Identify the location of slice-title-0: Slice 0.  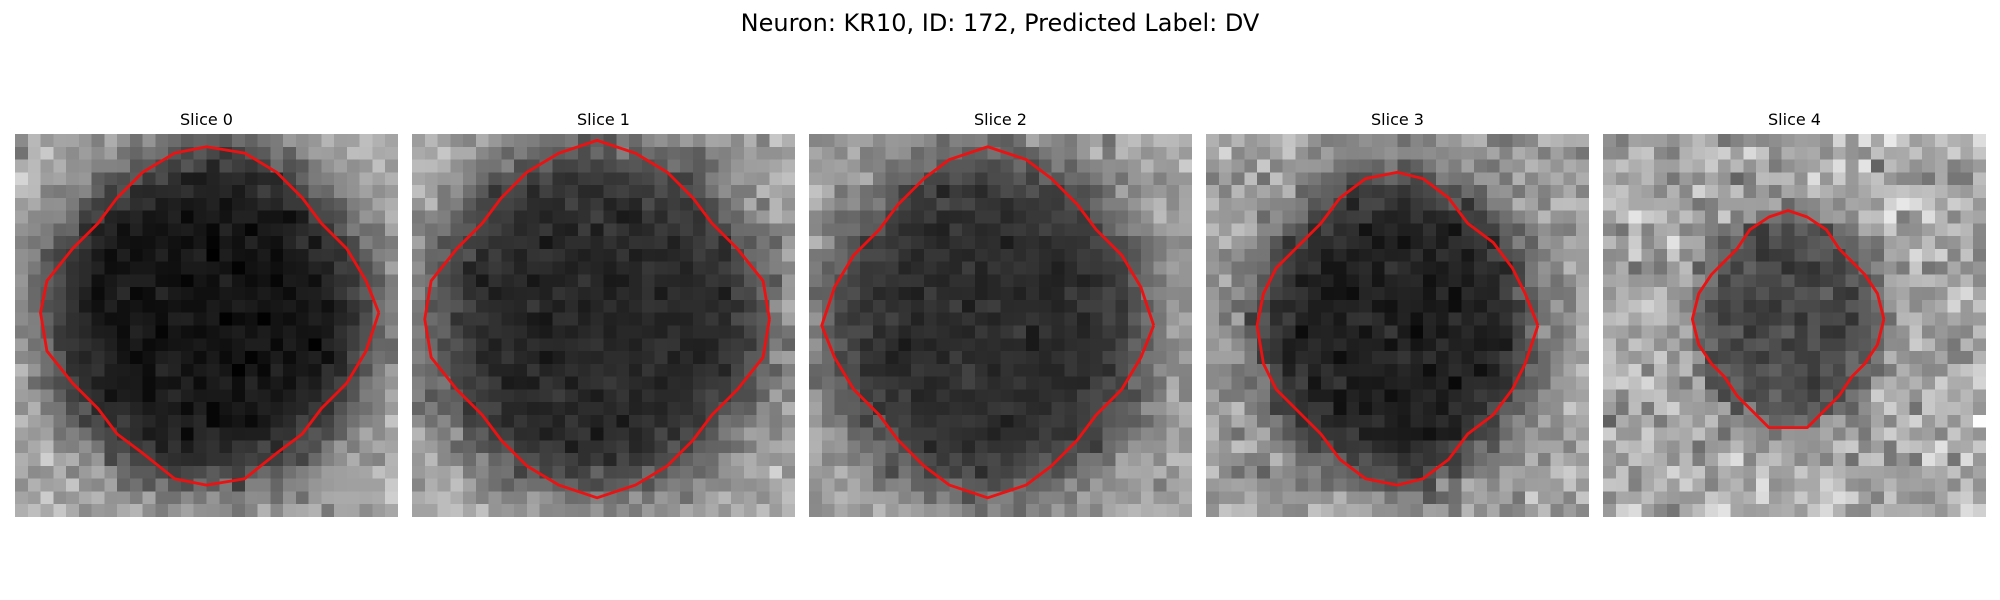
(206, 120).